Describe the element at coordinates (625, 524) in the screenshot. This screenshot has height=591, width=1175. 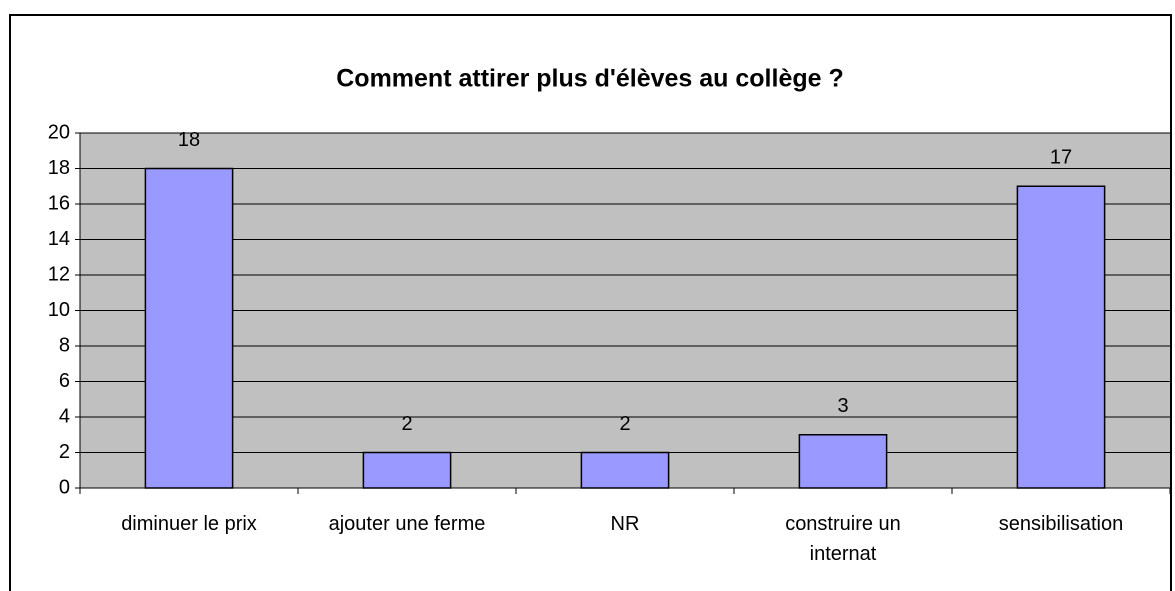
I see `x-tick-label: NR` at that location.